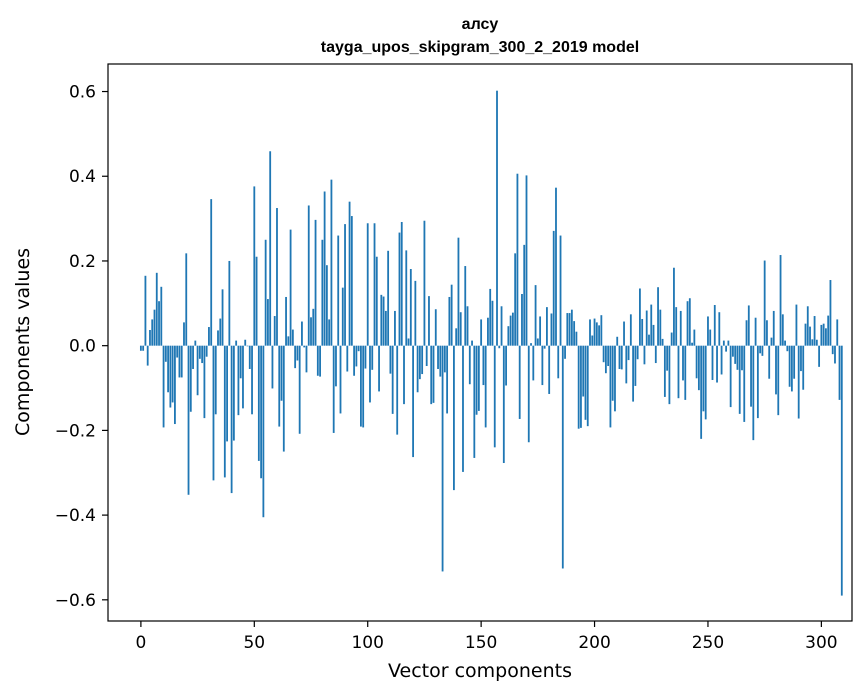 The image size is (867, 696). I want to click on y-axis: −0.6 −0.4 −0.2 0.0 0.2 0.4 0.6, so click(81, 347).